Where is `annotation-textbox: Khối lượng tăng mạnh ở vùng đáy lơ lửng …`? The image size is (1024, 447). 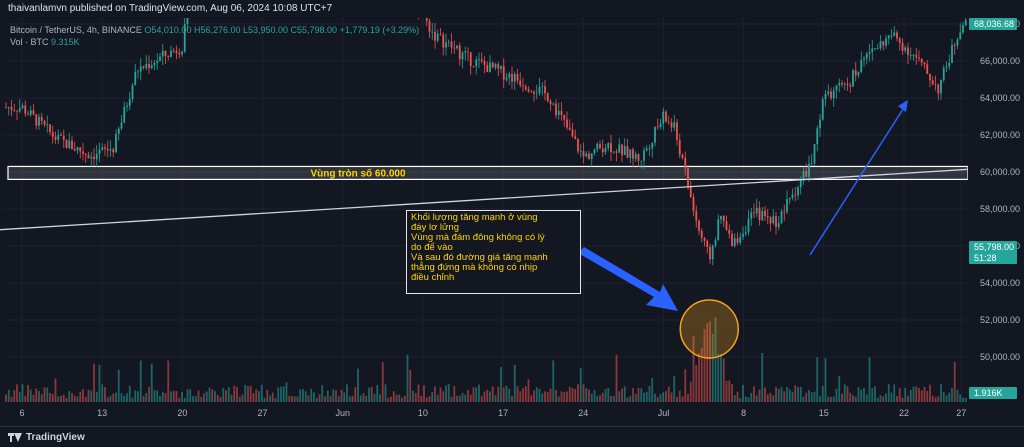 annotation-textbox: Khối lượng tăng mạnh ở vùng đáy lơ lửng … is located at coordinates (493, 252).